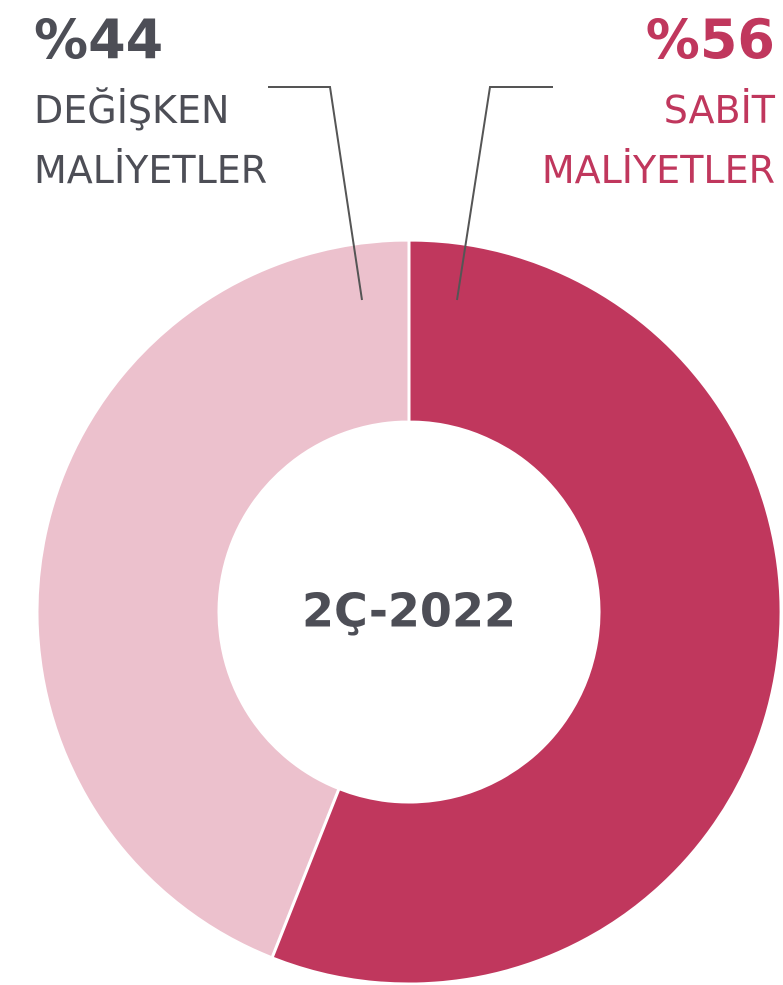 This screenshot has height=985, width=783. What do you see at coordinates (99, 39) in the screenshot?
I see `value-label: %44` at bounding box center [99, 39].